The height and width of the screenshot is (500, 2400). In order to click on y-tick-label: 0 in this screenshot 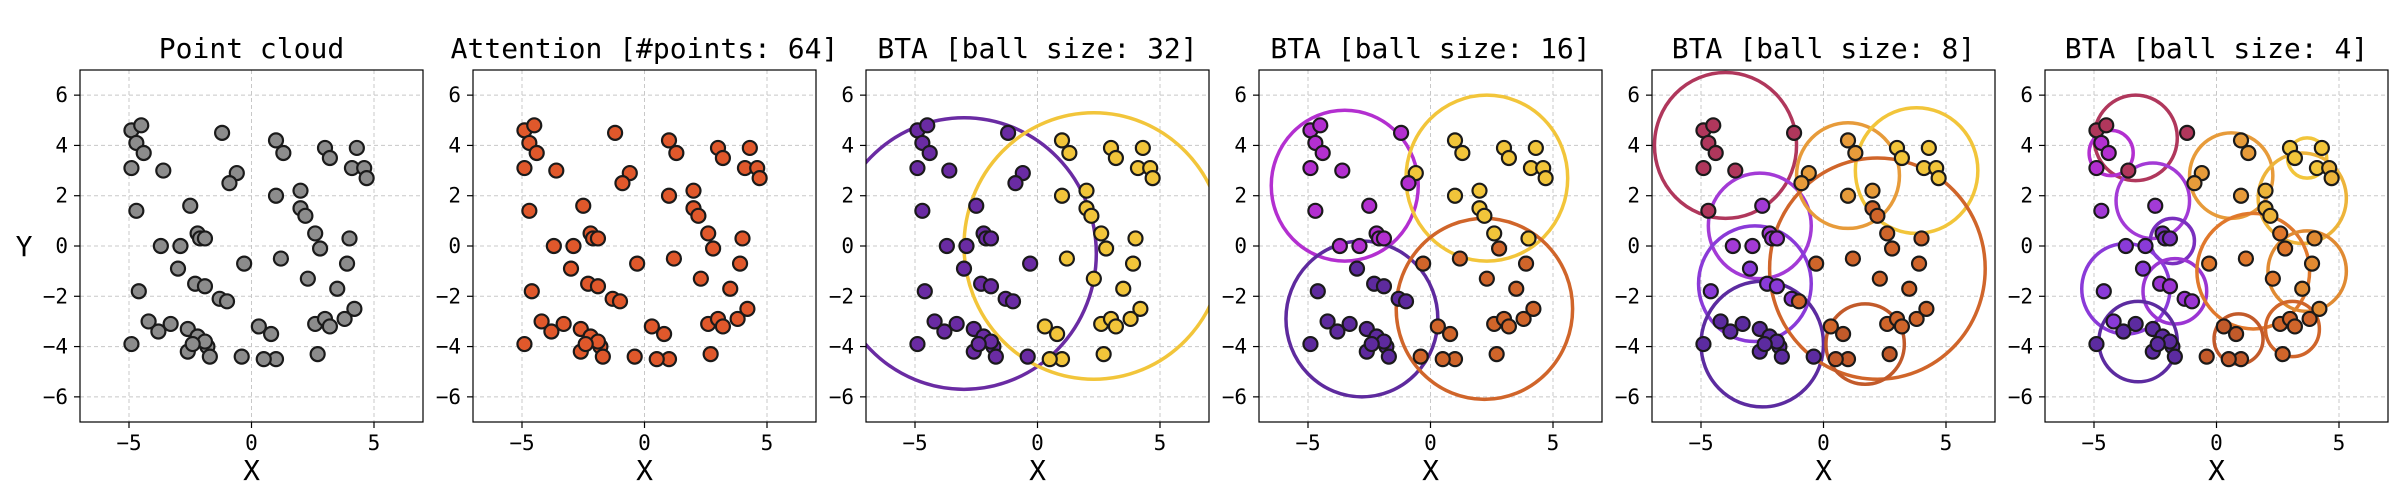, I will do `click(847, 246)`.